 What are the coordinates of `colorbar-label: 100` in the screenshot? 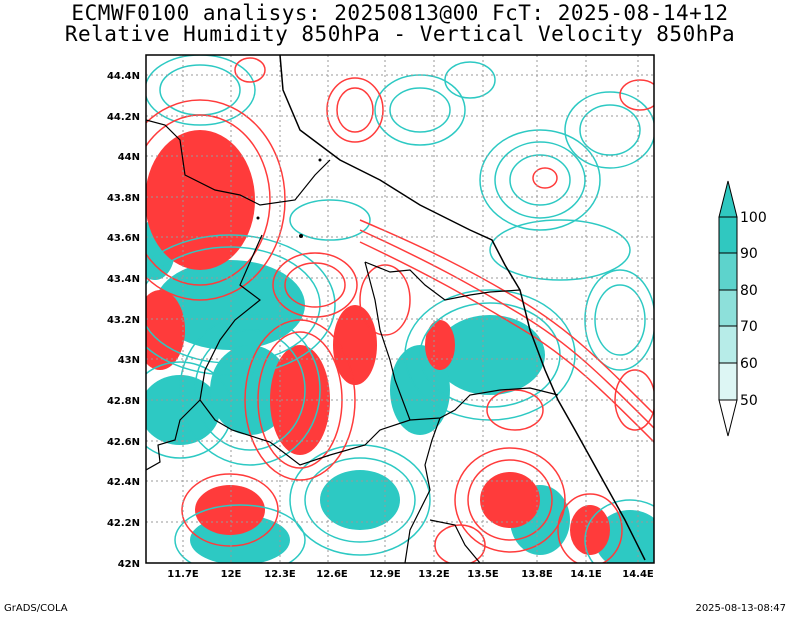 It's located at (753, 218).